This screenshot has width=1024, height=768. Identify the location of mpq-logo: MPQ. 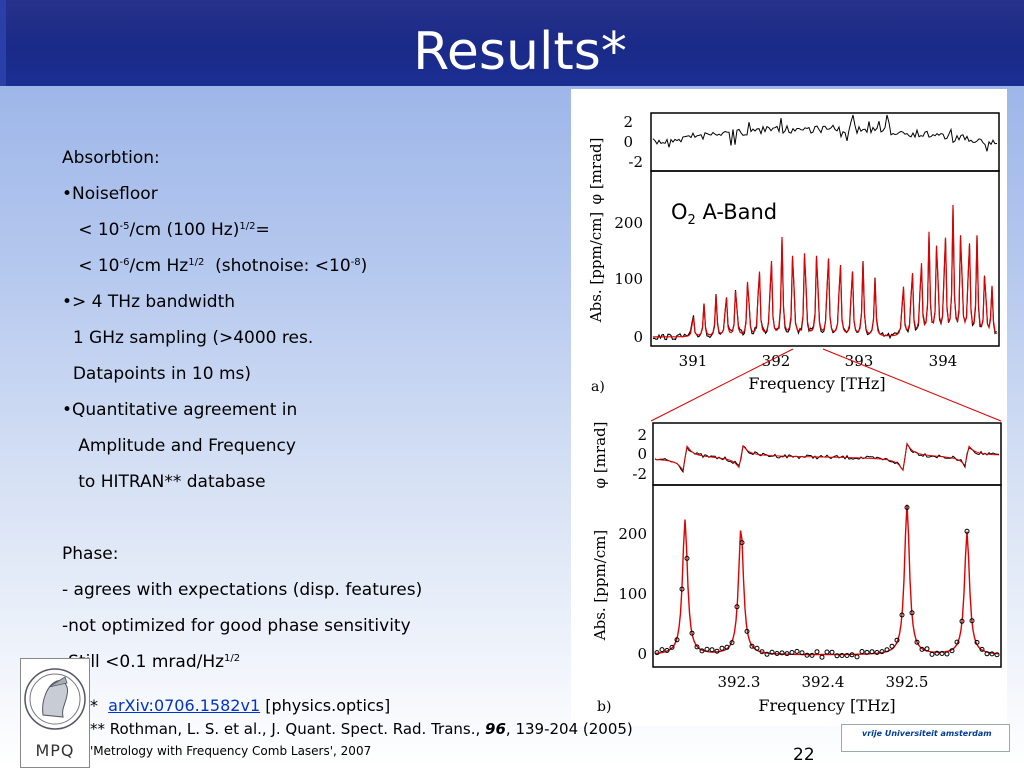
(55, 713).